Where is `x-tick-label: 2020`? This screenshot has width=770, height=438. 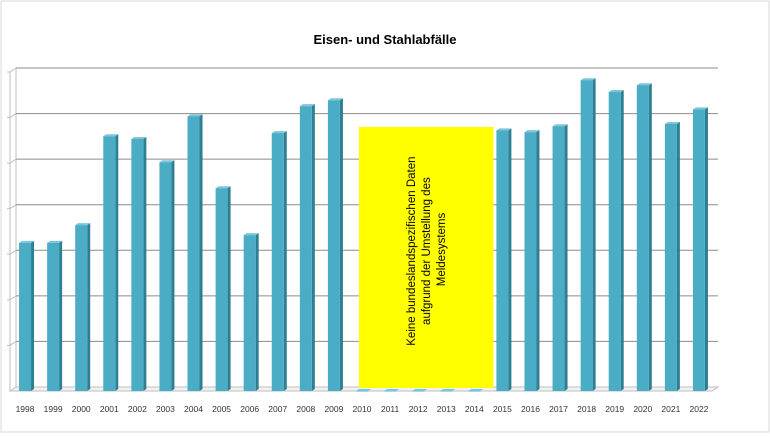
x-tick-label: 2020 is located at coordinates (642, 409).